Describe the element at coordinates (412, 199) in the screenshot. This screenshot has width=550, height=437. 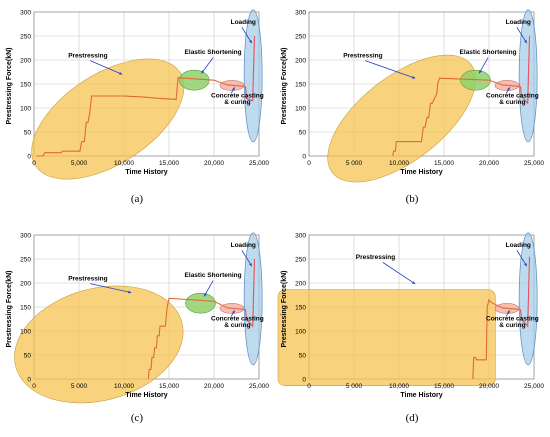
I see `caption-b: (b)` at that location.